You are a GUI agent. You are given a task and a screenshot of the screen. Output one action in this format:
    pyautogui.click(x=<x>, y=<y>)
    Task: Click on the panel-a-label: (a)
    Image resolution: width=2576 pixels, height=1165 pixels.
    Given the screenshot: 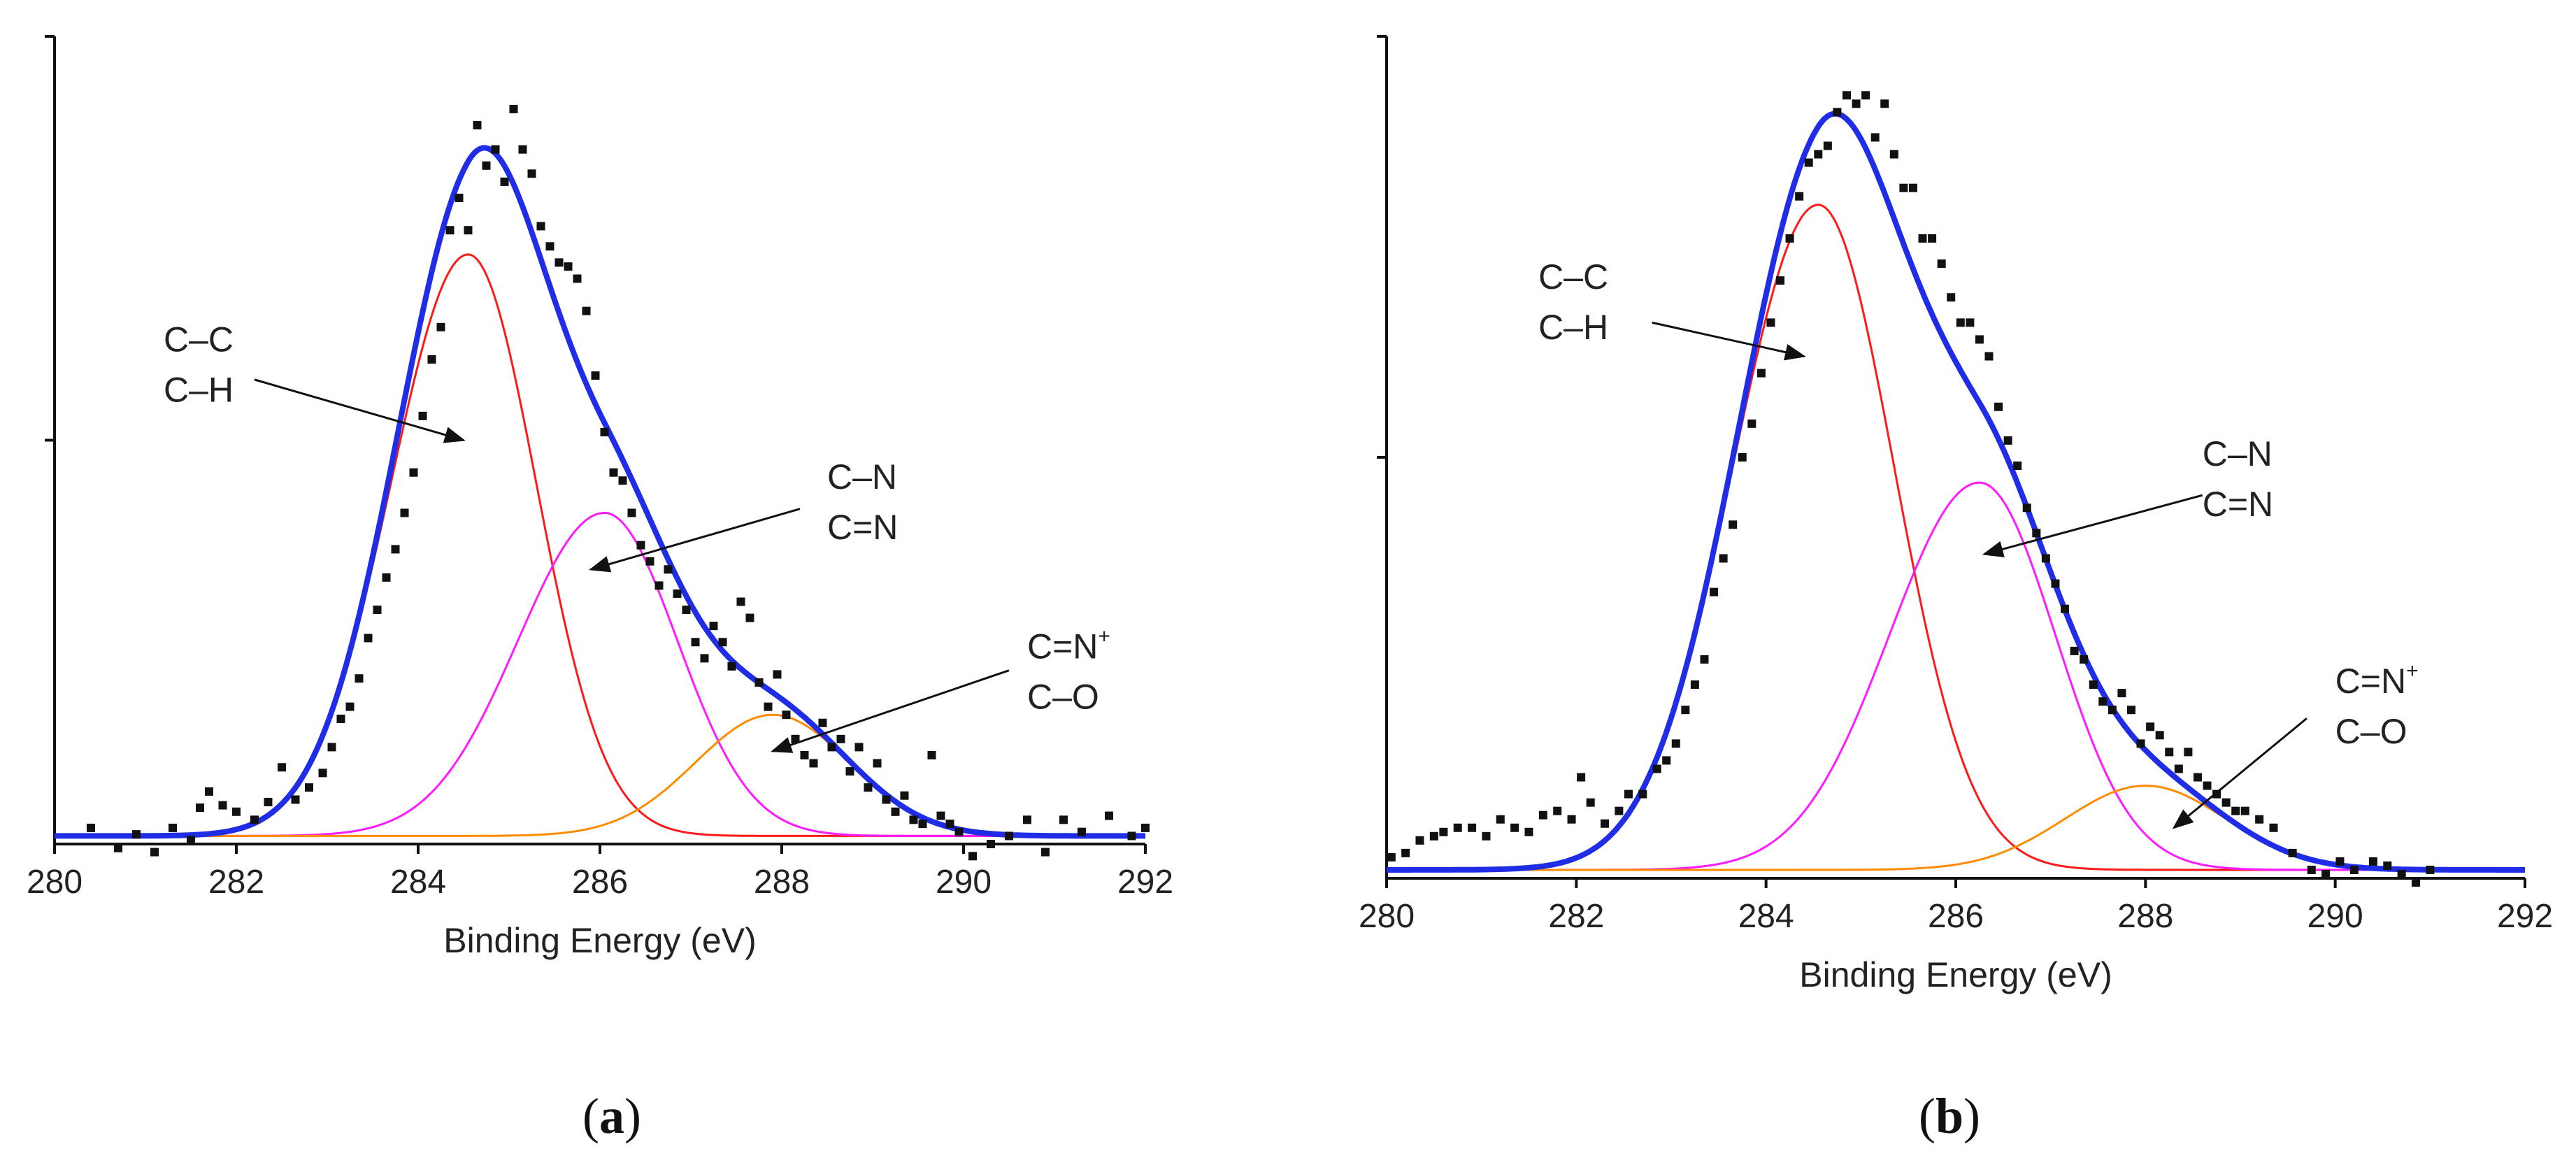 What is the action you would take?
    pyautogui.click(x=611, y=1116)
    